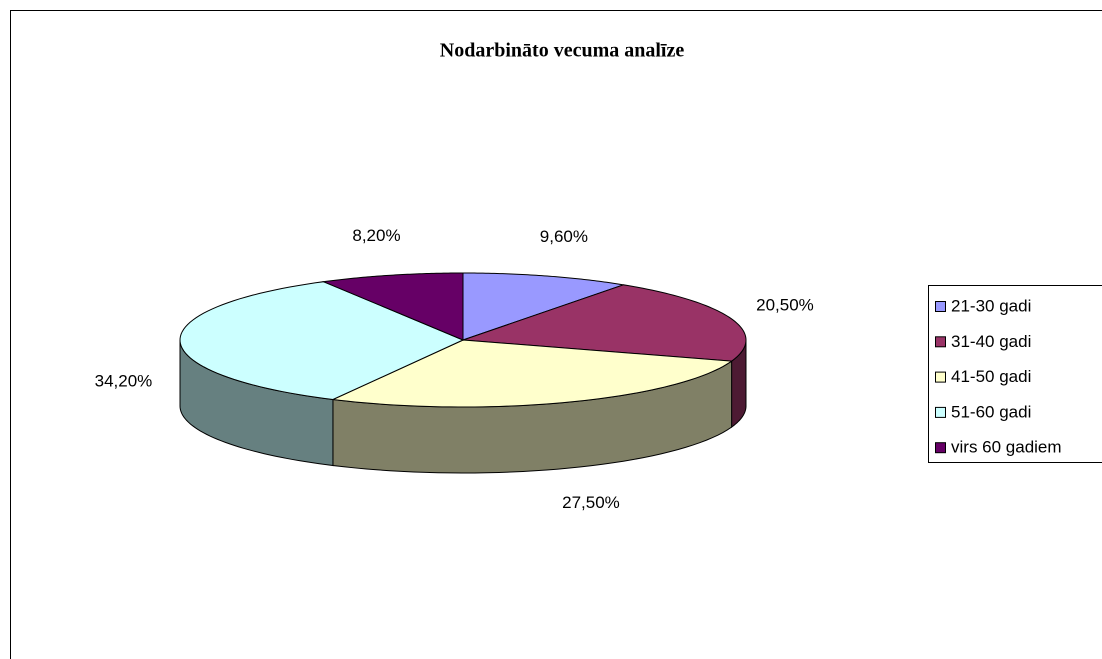  What do you see at coordinates (376, 235) in the screenshot?
I see `data-label: 8,20%` at bounding box center [376, 235].